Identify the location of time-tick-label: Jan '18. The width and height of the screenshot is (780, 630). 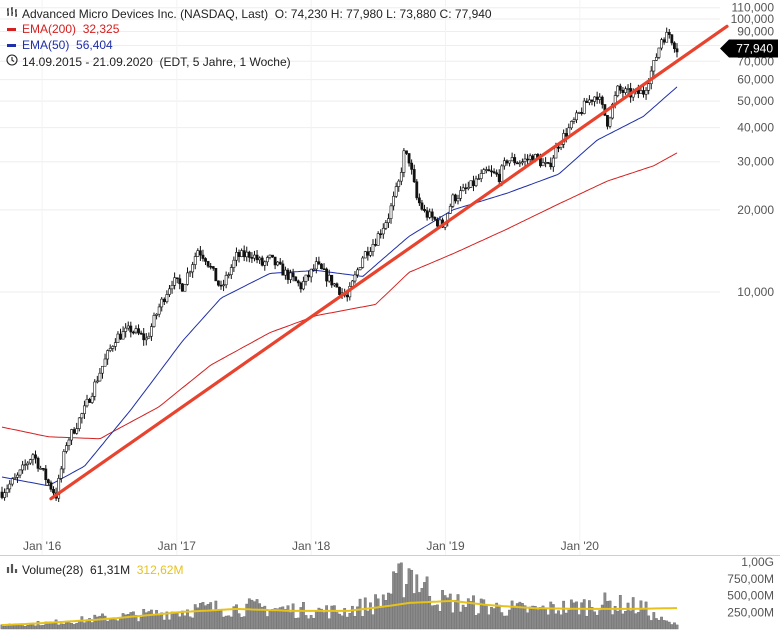
(311, 546).